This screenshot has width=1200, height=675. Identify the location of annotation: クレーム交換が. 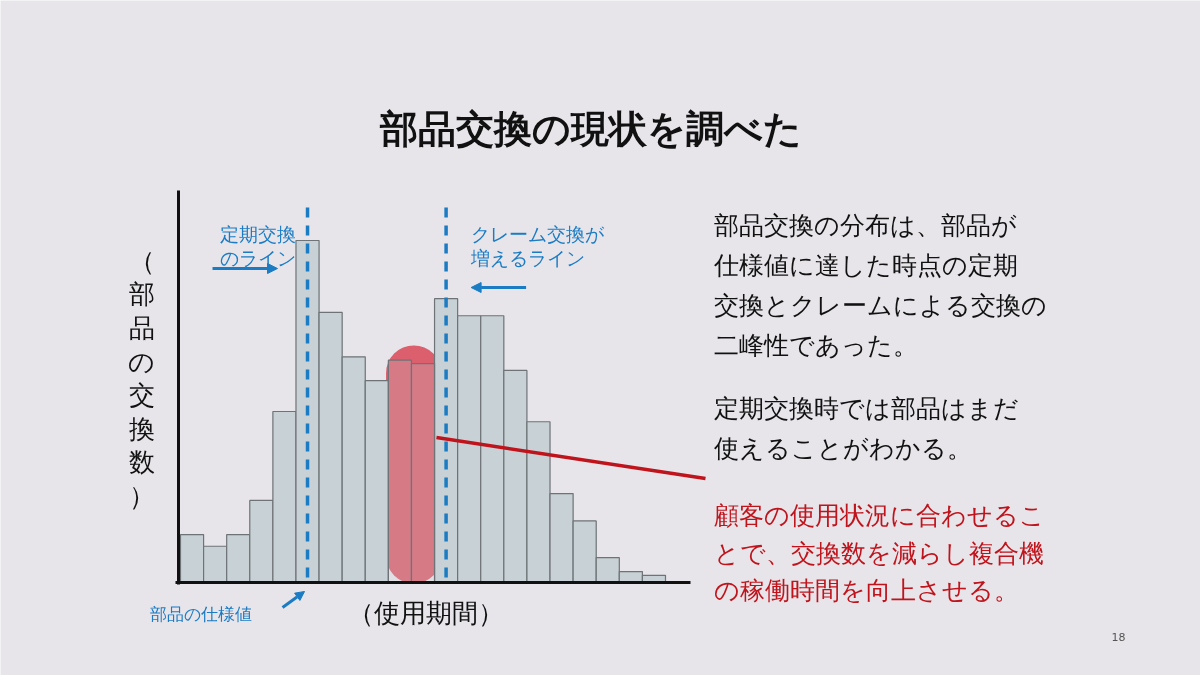
(538, 233).